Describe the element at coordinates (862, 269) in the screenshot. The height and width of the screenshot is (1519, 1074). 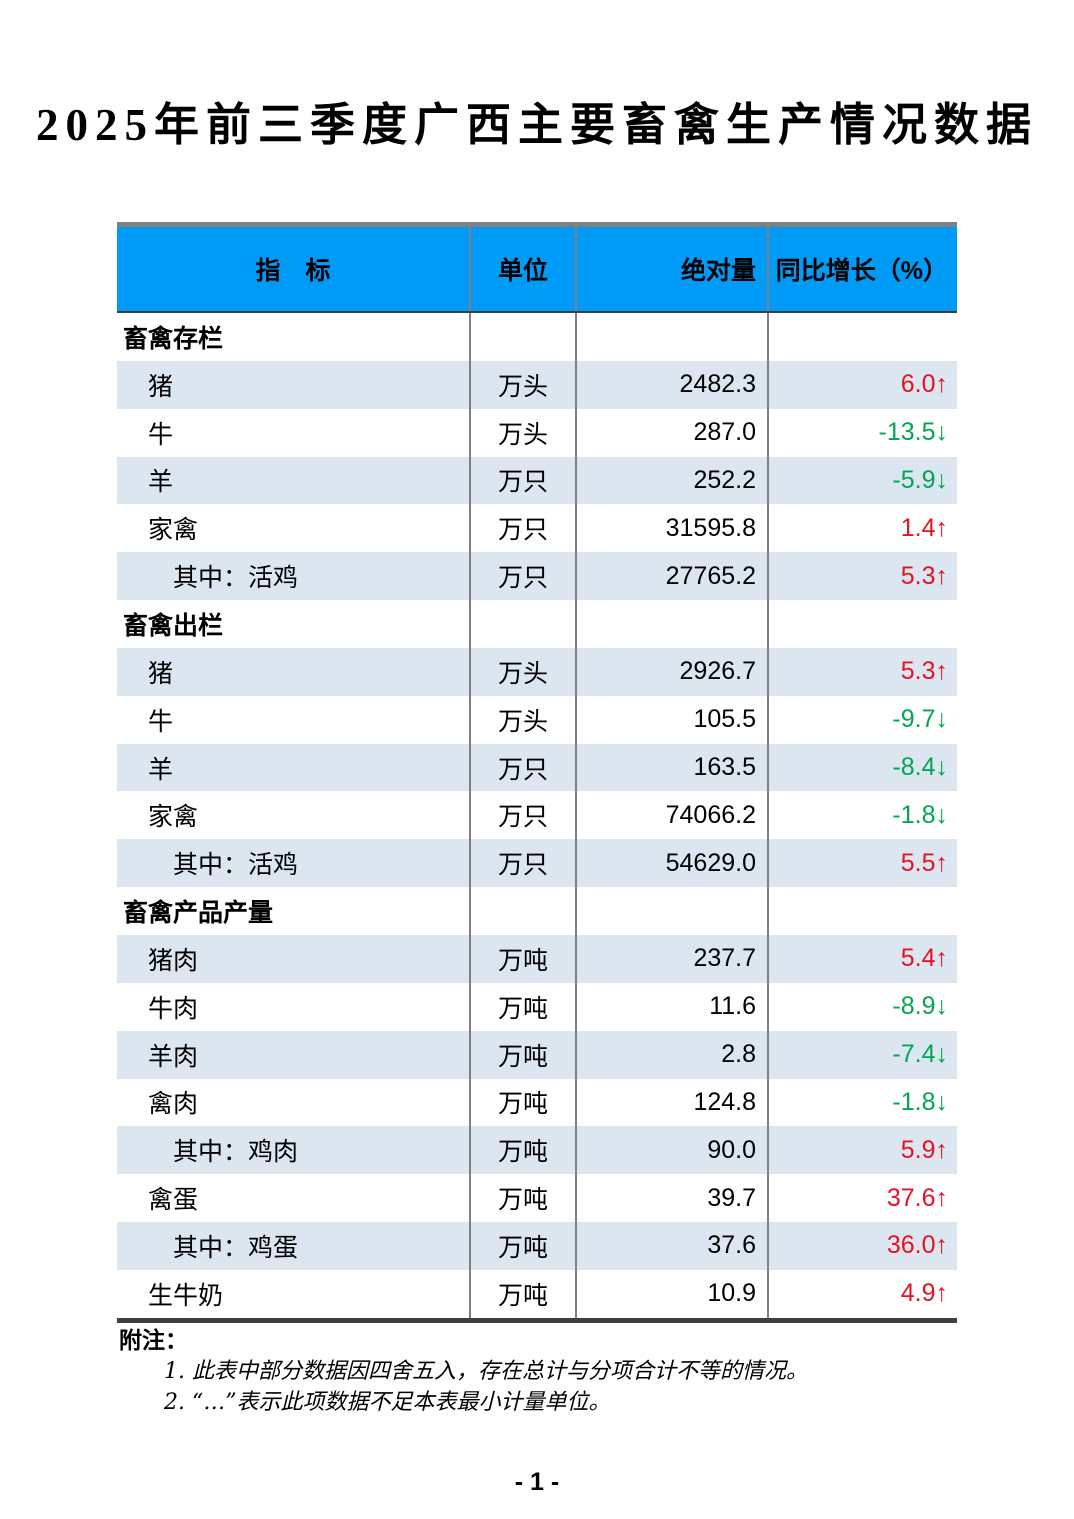
I see `col-header-growth: 同比增长（%）` at that location.